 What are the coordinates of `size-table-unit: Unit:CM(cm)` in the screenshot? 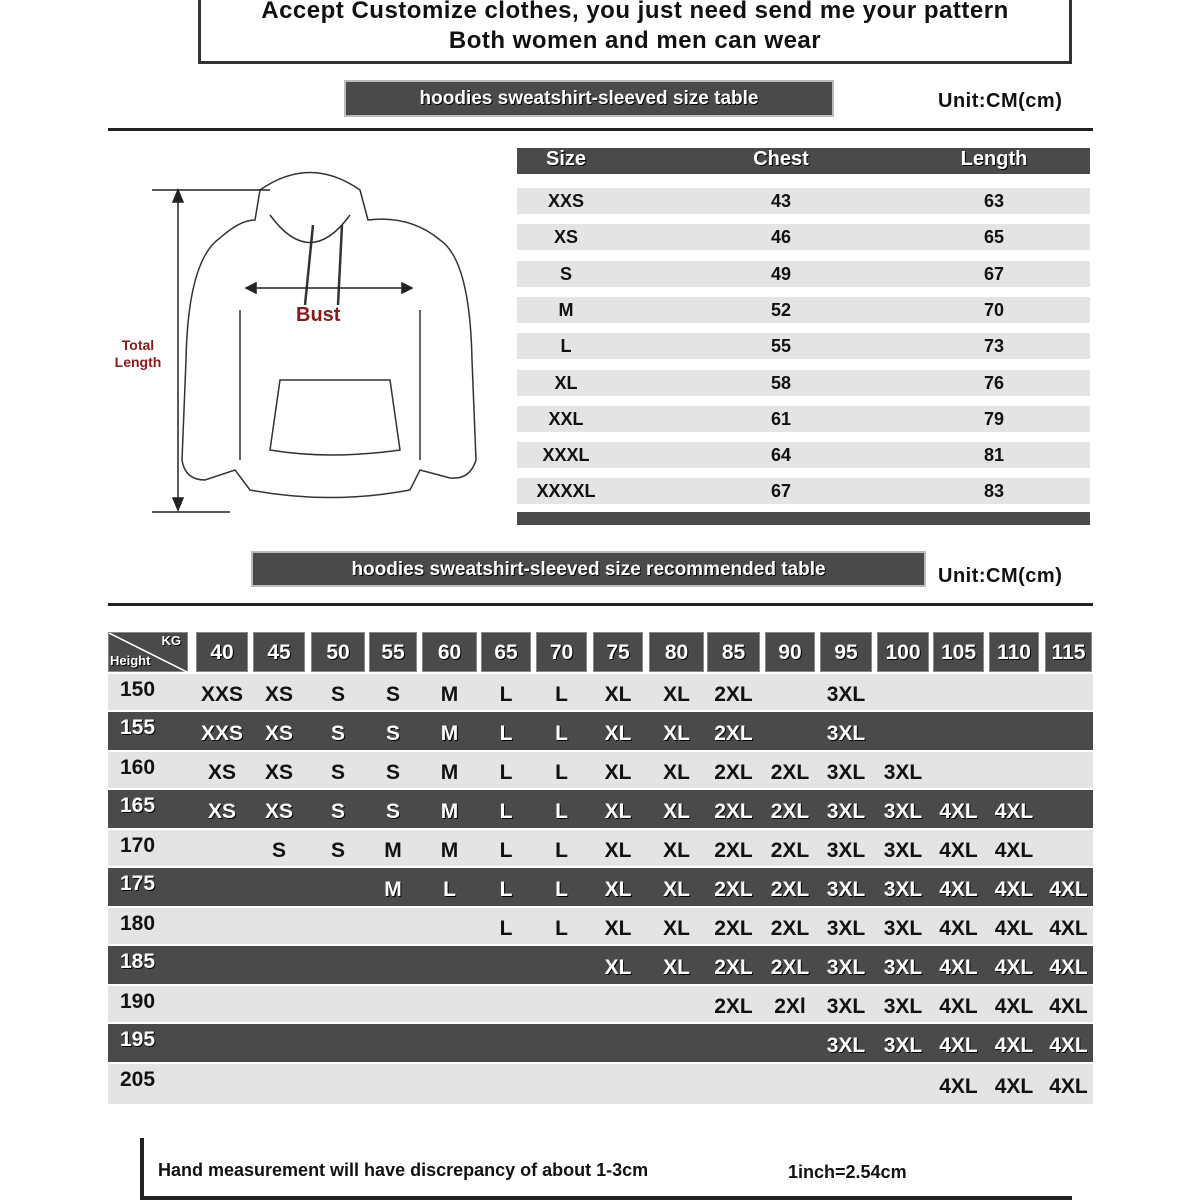 It's located at (1000, 101).